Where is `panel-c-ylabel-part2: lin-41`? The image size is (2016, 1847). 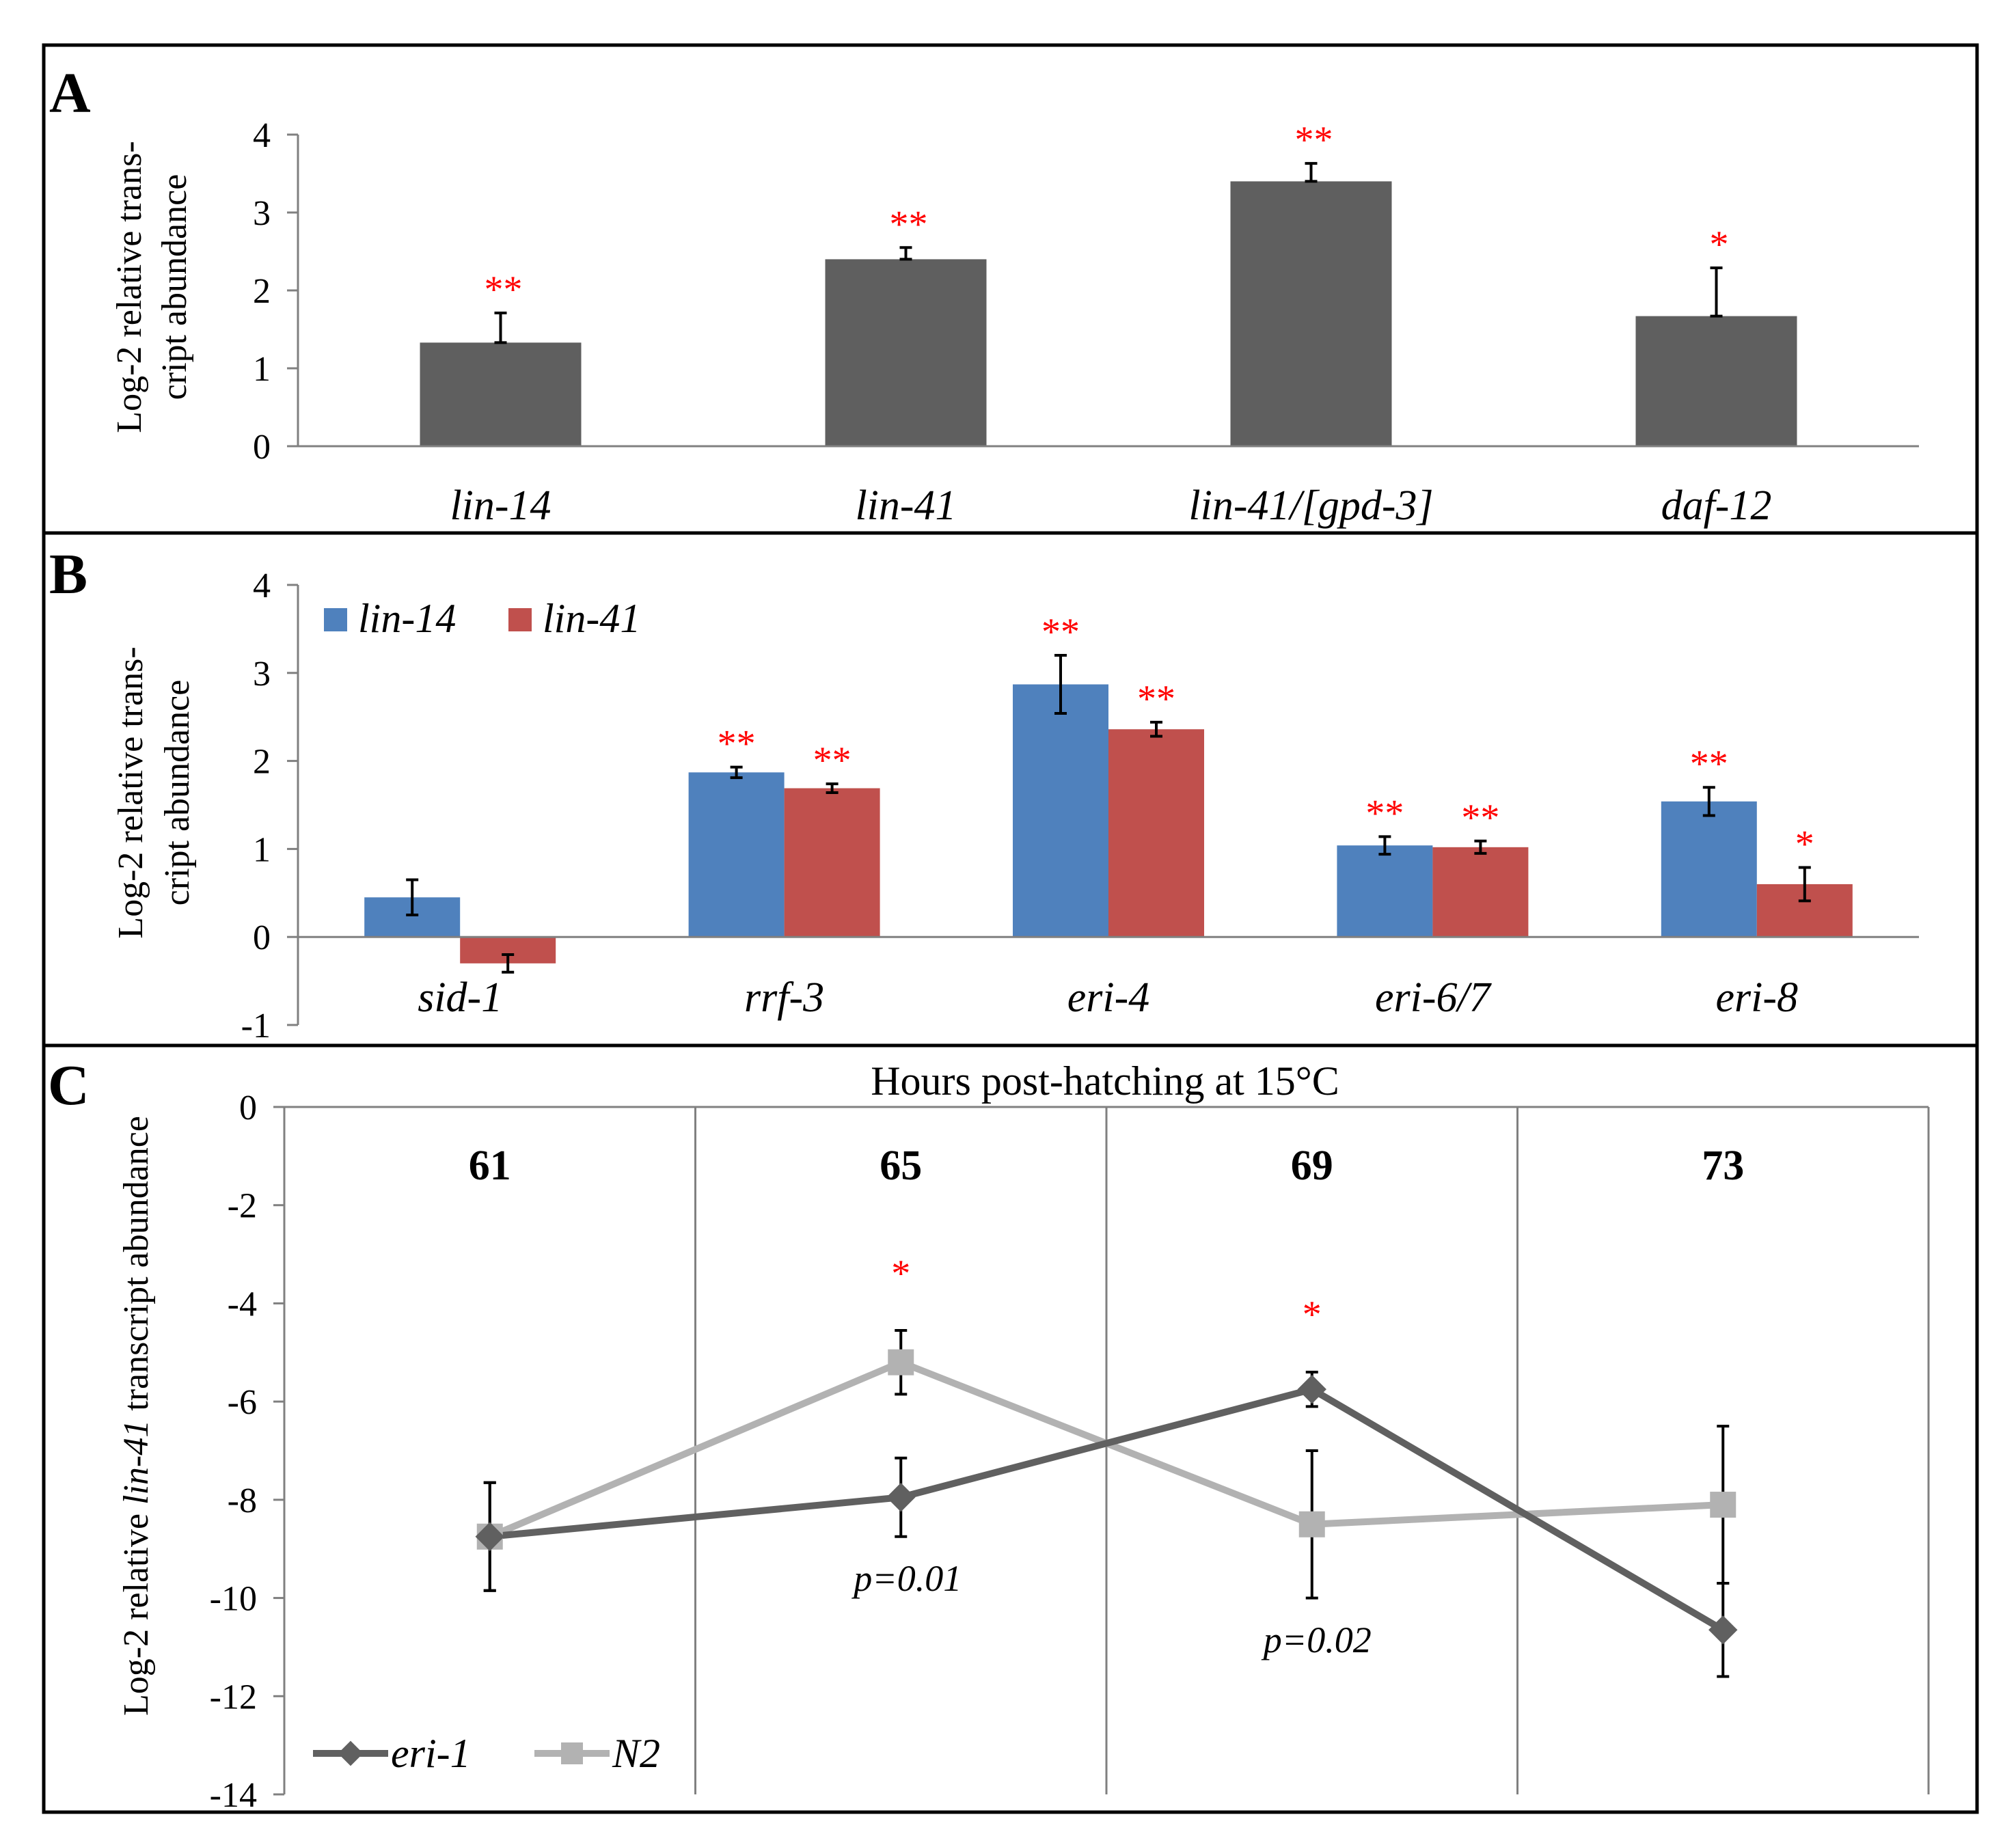
panel-c-ylabel-part2: lin-41 is located at coordinates (136, 1463).